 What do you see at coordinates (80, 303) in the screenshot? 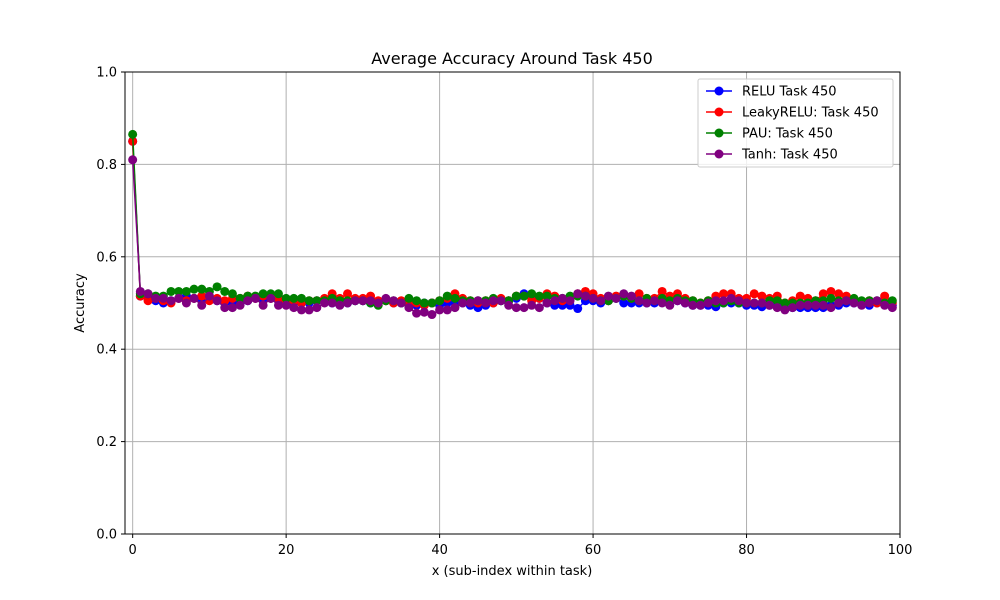
I see `y-axis-label: Accuracy` at bounding box center [80, 303].